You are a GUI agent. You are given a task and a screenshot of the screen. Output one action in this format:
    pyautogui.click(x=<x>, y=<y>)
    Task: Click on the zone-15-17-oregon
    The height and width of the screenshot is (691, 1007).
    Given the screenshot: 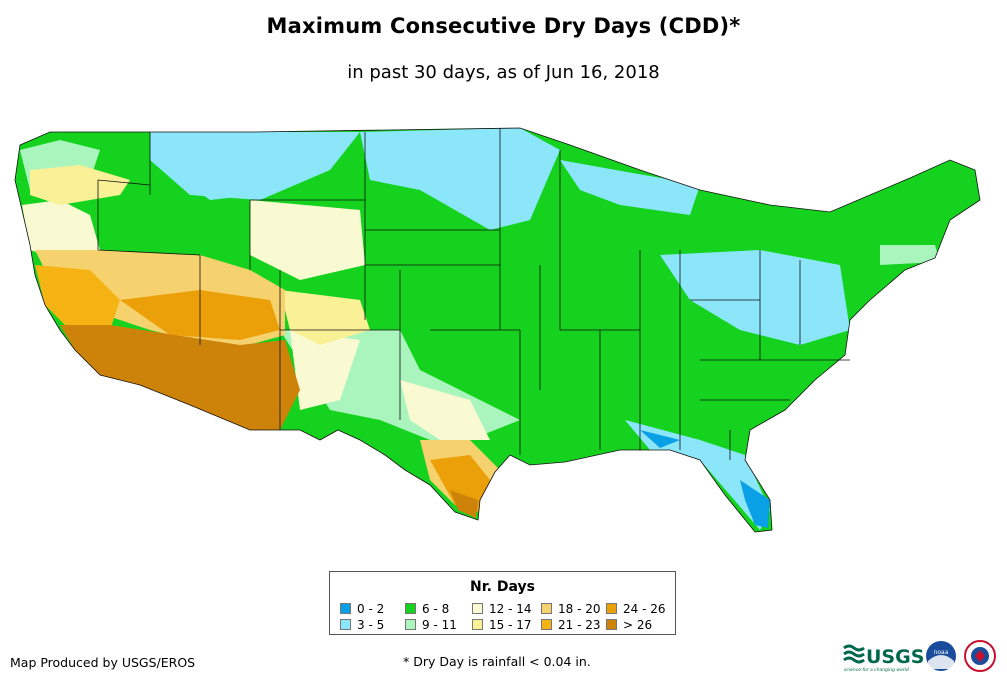 What is the action you would take?
    pyautogui.click(x=80, y=185)
    